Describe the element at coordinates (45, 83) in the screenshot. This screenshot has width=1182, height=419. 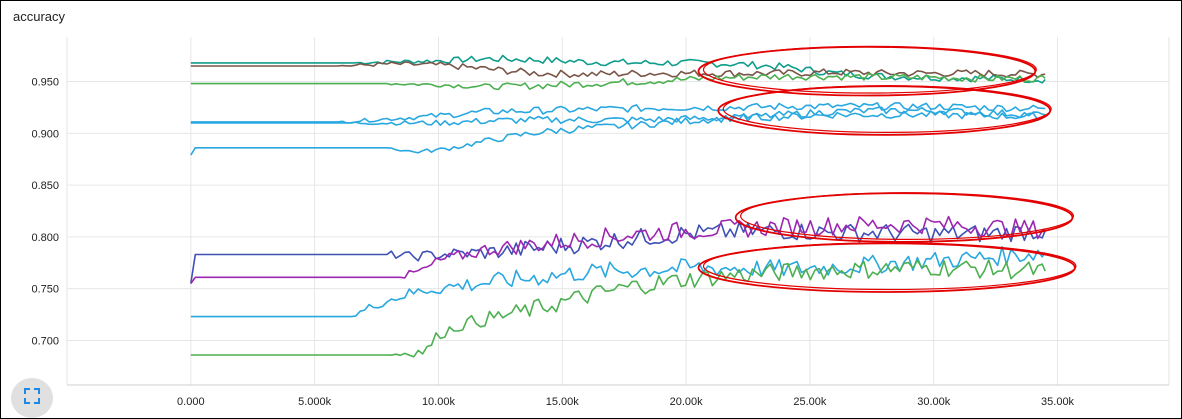
I see `y-tick-label: 0.950` at that location.